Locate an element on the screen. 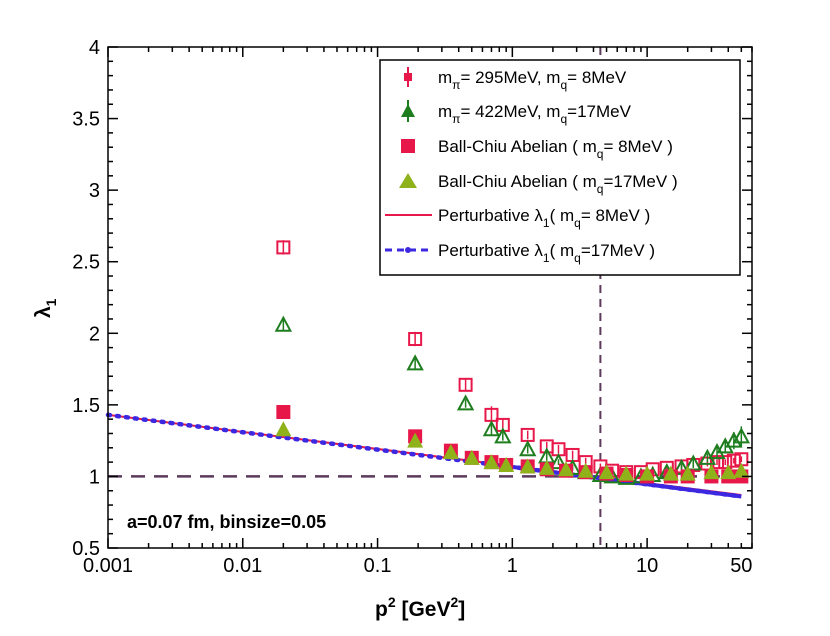 Image resolution: width=830 pixels, height=636 pixels. y-tick-label: 1.5 is located at coordinates (86, 406).